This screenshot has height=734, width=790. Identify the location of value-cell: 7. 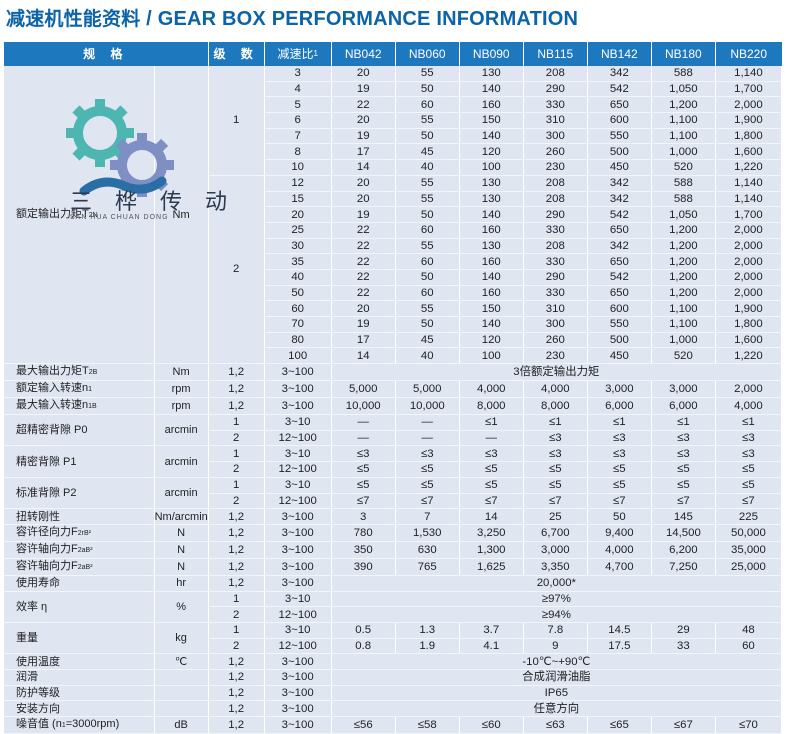
(427, 516).